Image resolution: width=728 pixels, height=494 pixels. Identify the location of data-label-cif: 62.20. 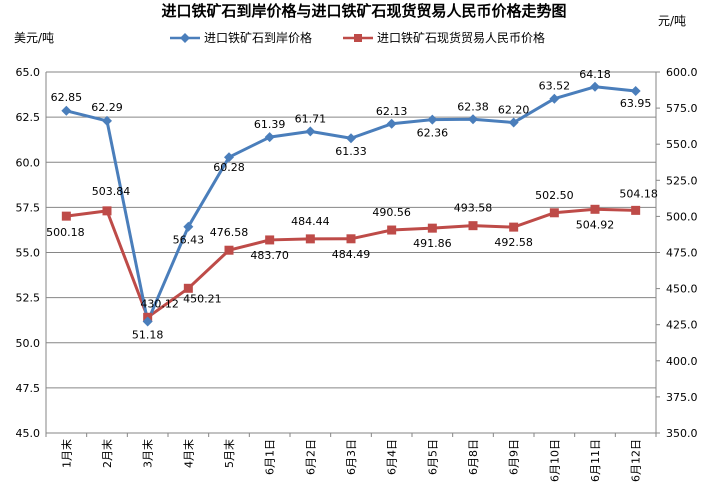
(514, 110).